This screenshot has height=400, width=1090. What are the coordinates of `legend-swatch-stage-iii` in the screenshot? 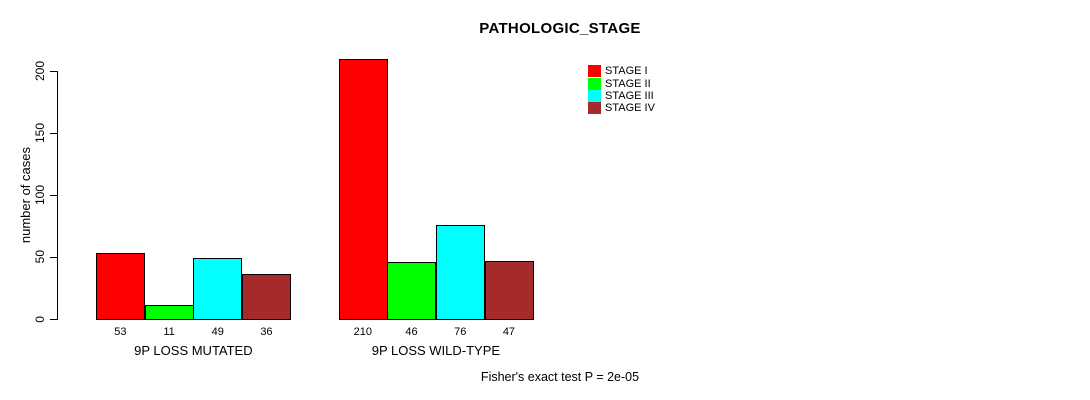 It's located at (594, 95).